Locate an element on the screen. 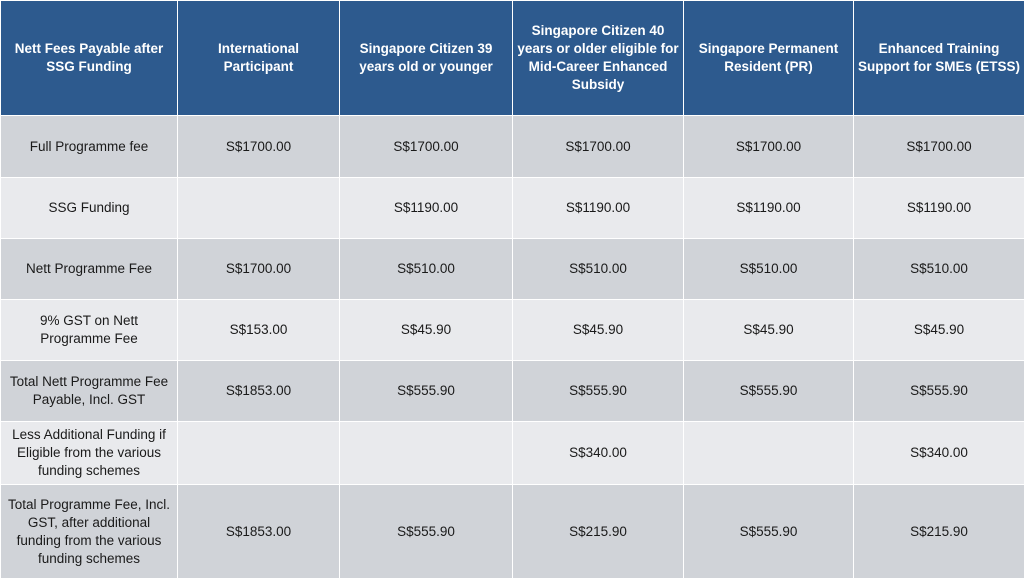  row-label: 9% GST on Nett Programme Fee is located at coordinates (89, 330).